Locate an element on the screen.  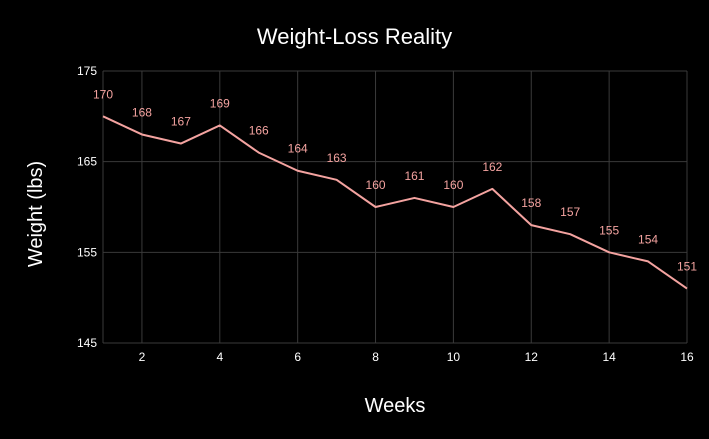
data-label: 151 is located at coordinates (687, 267).